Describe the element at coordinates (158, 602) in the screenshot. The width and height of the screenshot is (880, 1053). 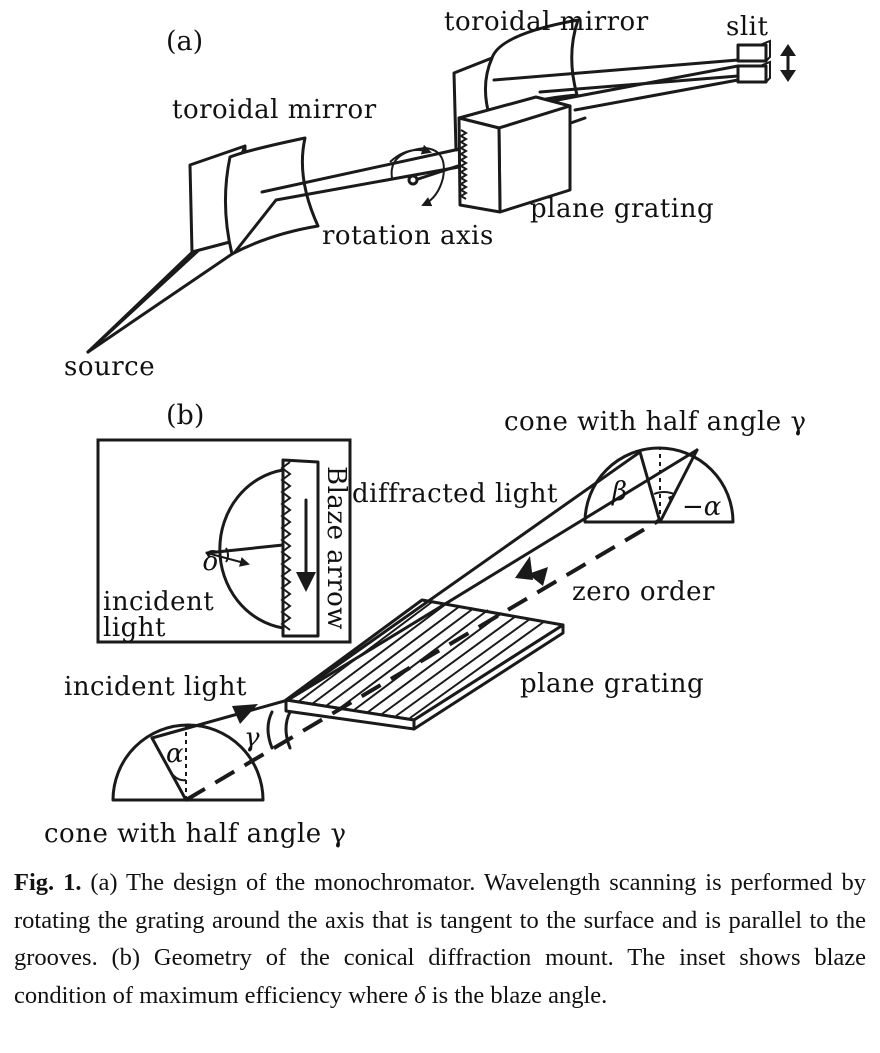
I see `inset-incident-line1: incident` at that location.